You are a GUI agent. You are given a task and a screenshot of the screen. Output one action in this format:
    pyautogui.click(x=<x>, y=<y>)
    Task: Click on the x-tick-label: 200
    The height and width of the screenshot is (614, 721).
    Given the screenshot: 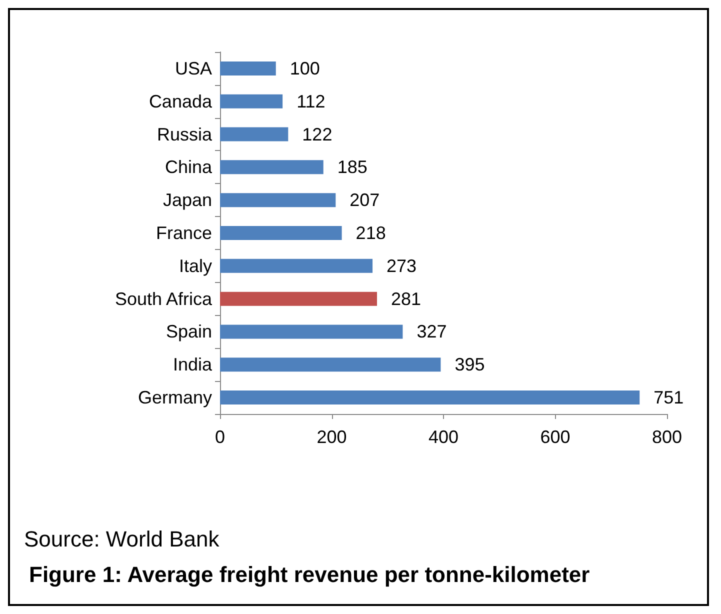 What is the action you would take?
    pyautogui.click(x=331, y=437)
    